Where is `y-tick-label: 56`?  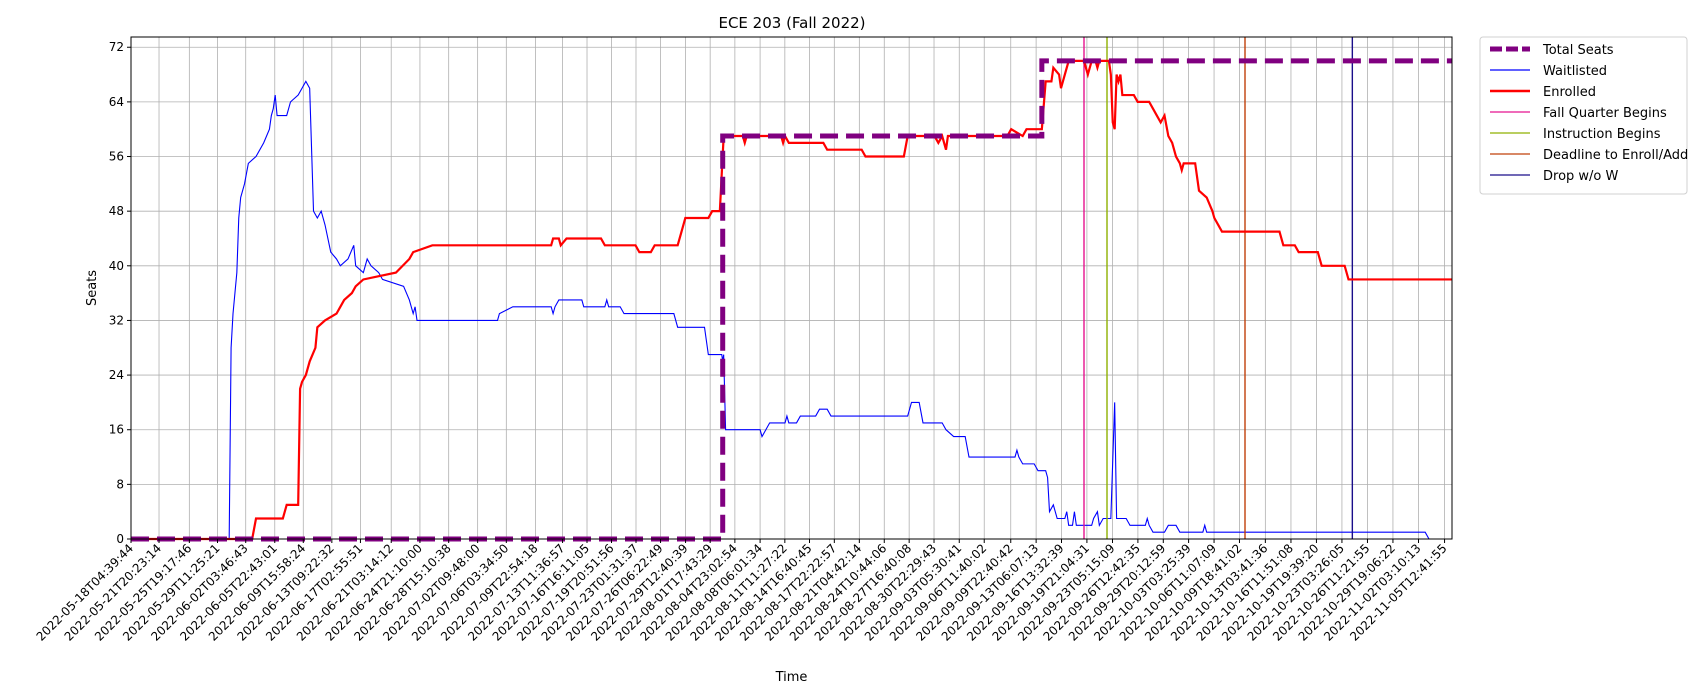 y-tick-label: 56 is located at coordinates (116, 157).